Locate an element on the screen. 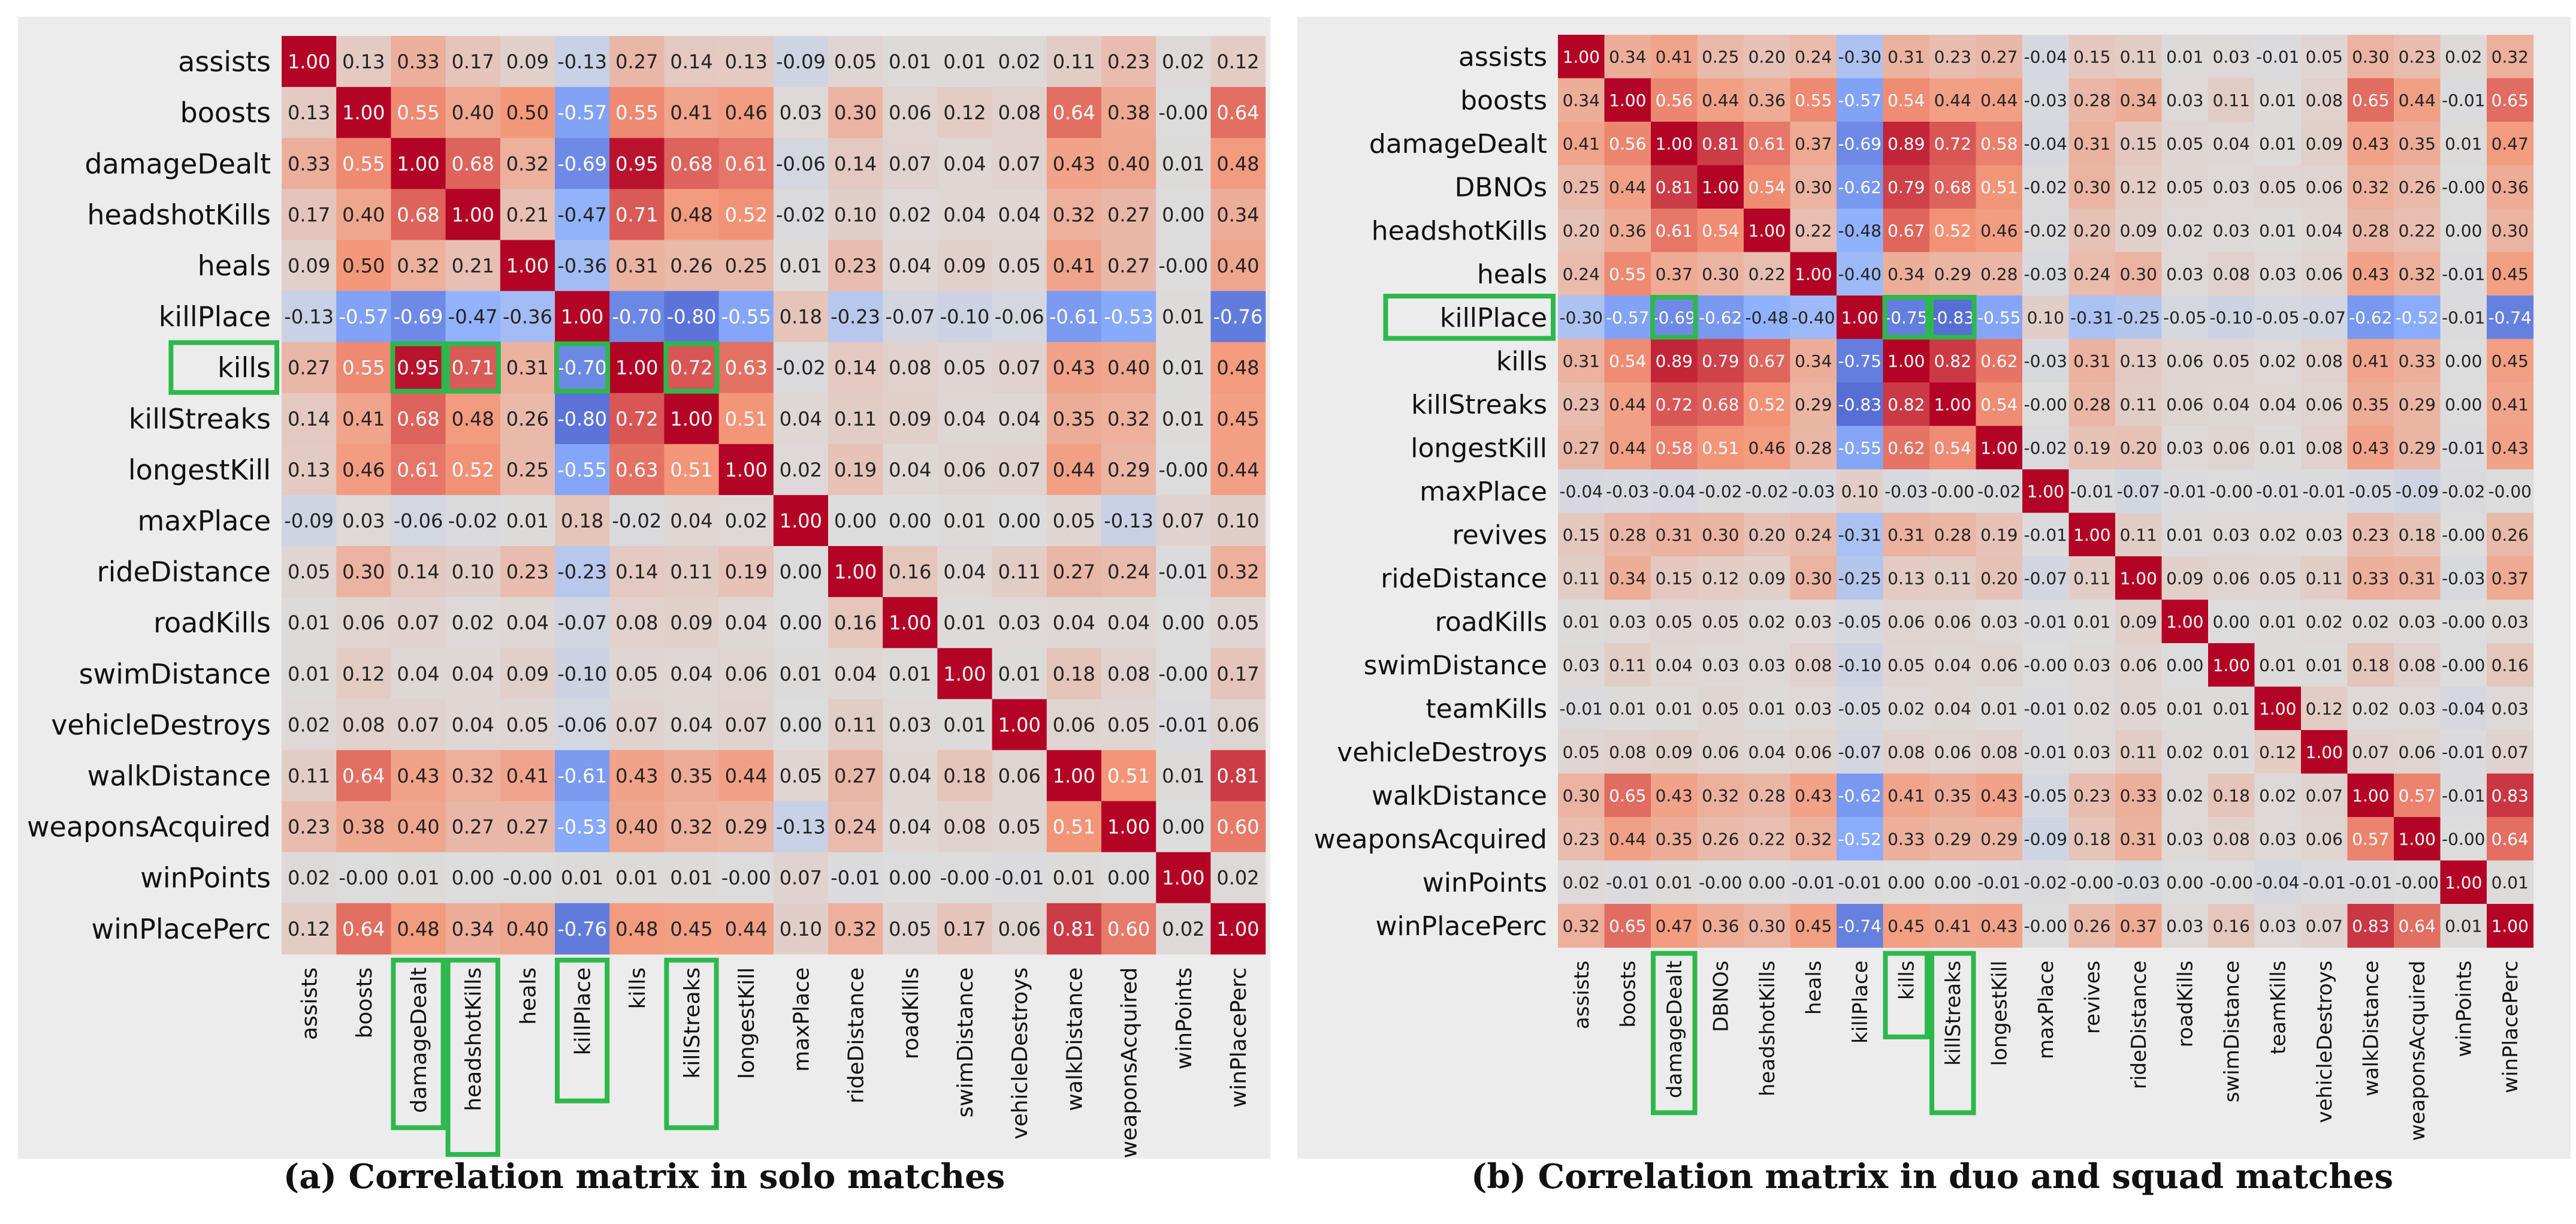 The width and height of the screenshot is (2576, 1224). cell-value-b-assists-heals: 0.24 is located at coordinates (1814, 57).